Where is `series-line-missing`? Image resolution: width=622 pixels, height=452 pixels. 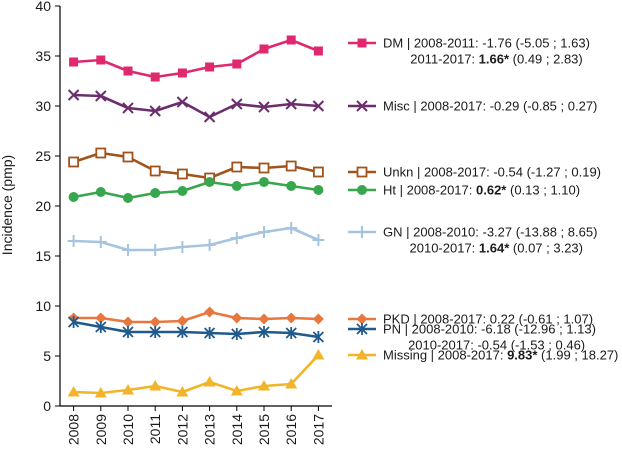 series-line-missing is located at coordinates (196, 374).